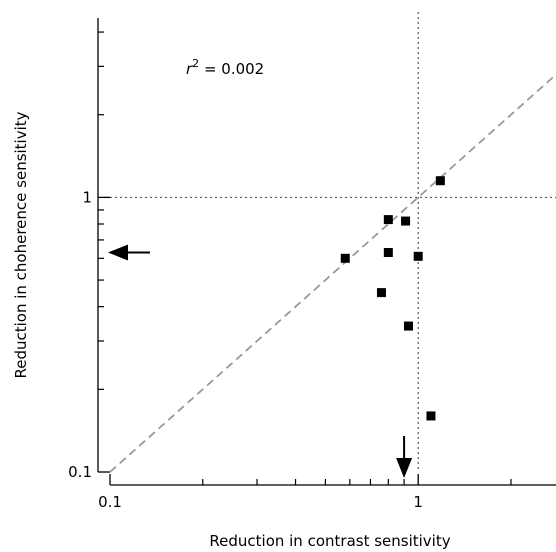 This screenshot has height=552, width=556. I want to click on x-tick-label: 0.1, so click(110, 502).